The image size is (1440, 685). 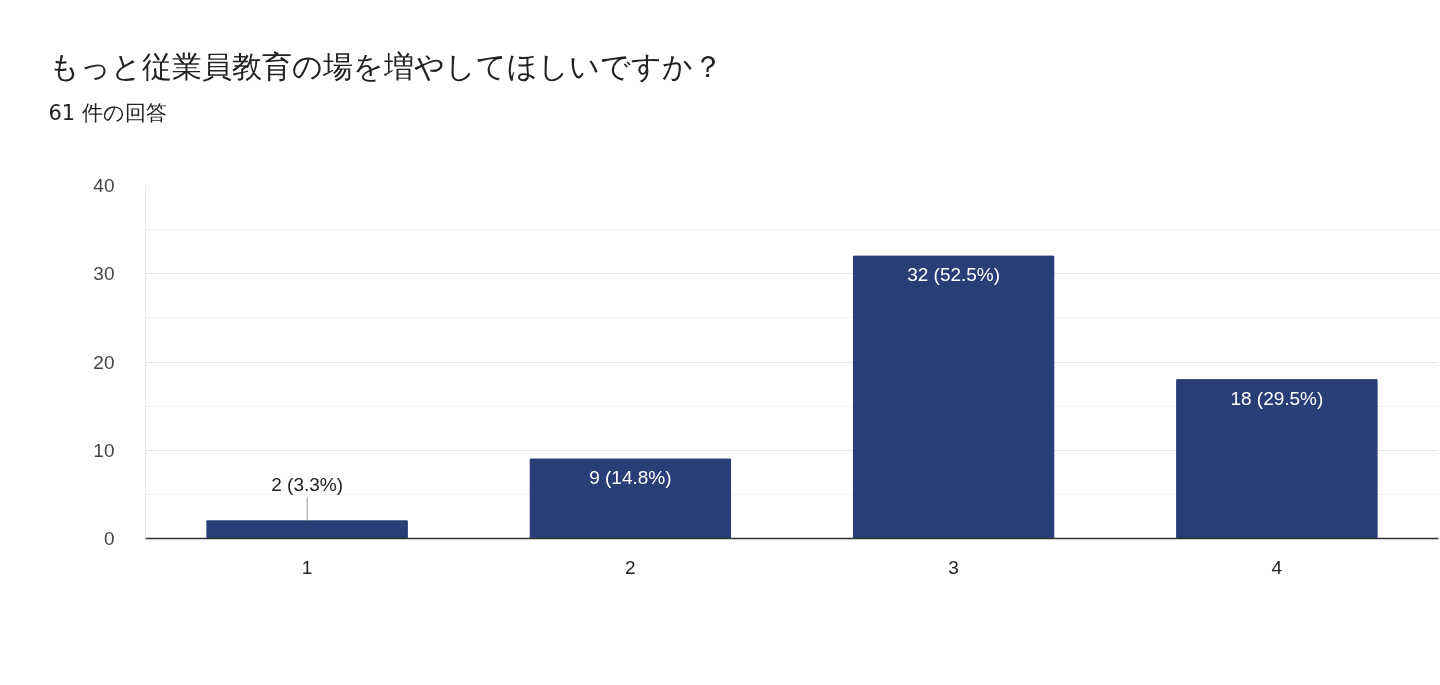 What do you see at coordinates (630, 478) in the screenshot?
I see `data-label: 9 (14.8%)` at bounding box center [630, 478].